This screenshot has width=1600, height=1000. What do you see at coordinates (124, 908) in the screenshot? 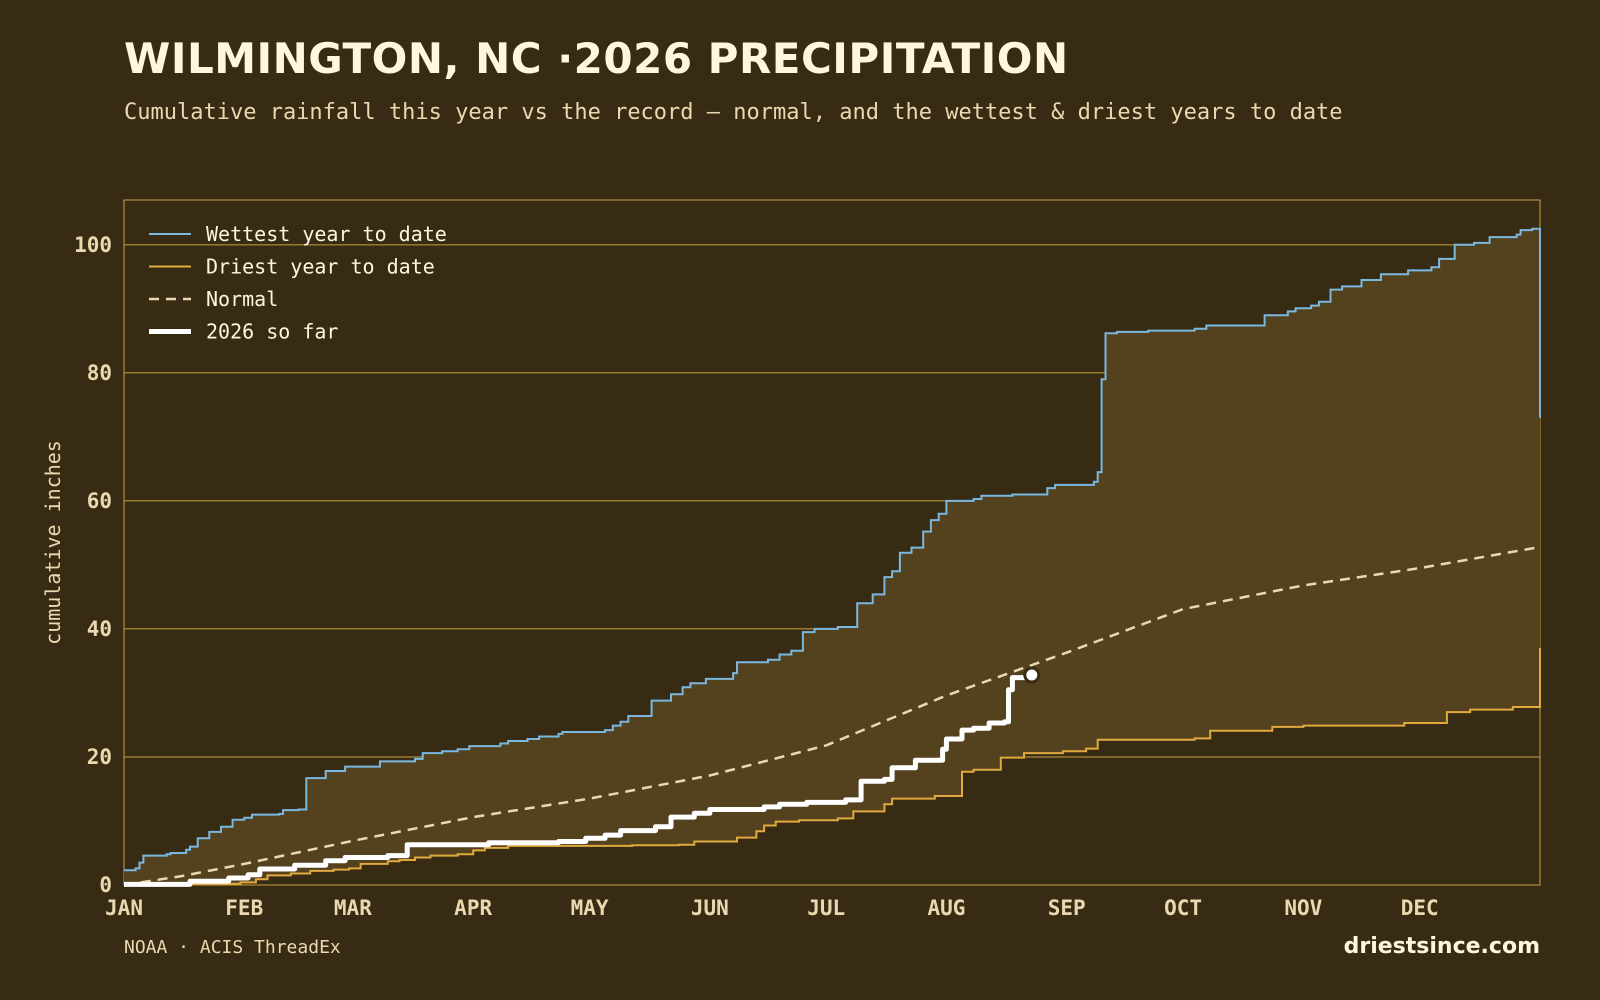
I see `x-tick-label-jan: JAN` at bounding box center [124, 908].